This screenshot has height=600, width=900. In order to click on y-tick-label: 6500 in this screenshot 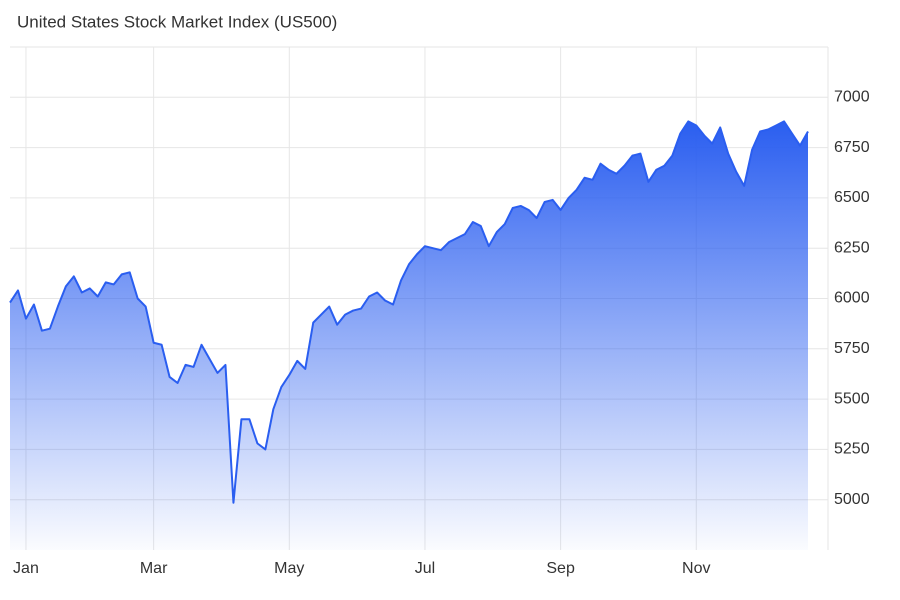, I will do `click(852, 197)`.